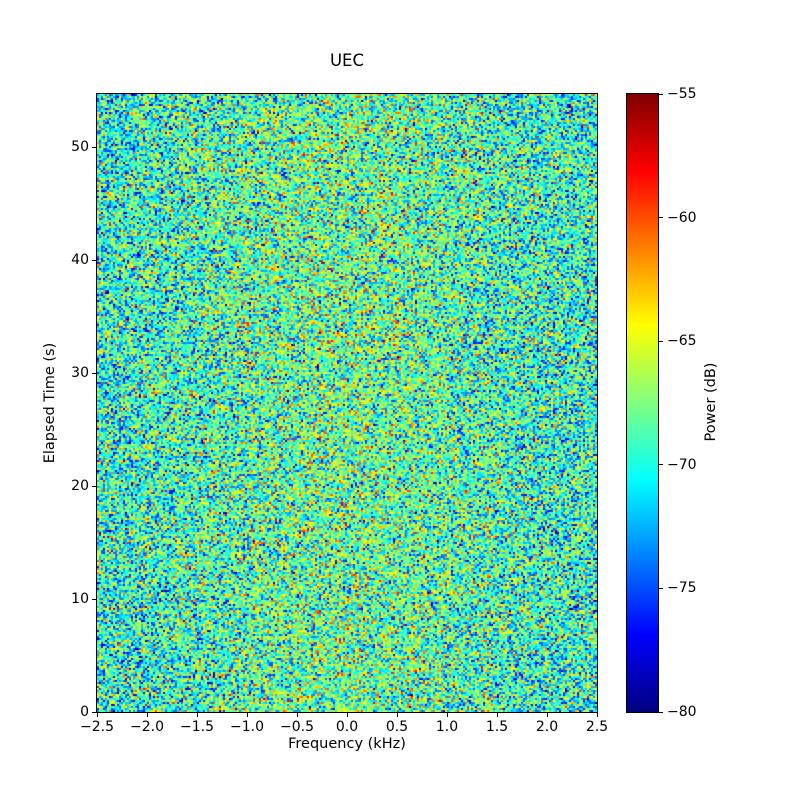 The height and width of the screenshot is (800, 800). What do you see at coordinates (197, 727) in the screenshot?
I see `x-tick-label: −1.5` at bounding box center [197, 727].